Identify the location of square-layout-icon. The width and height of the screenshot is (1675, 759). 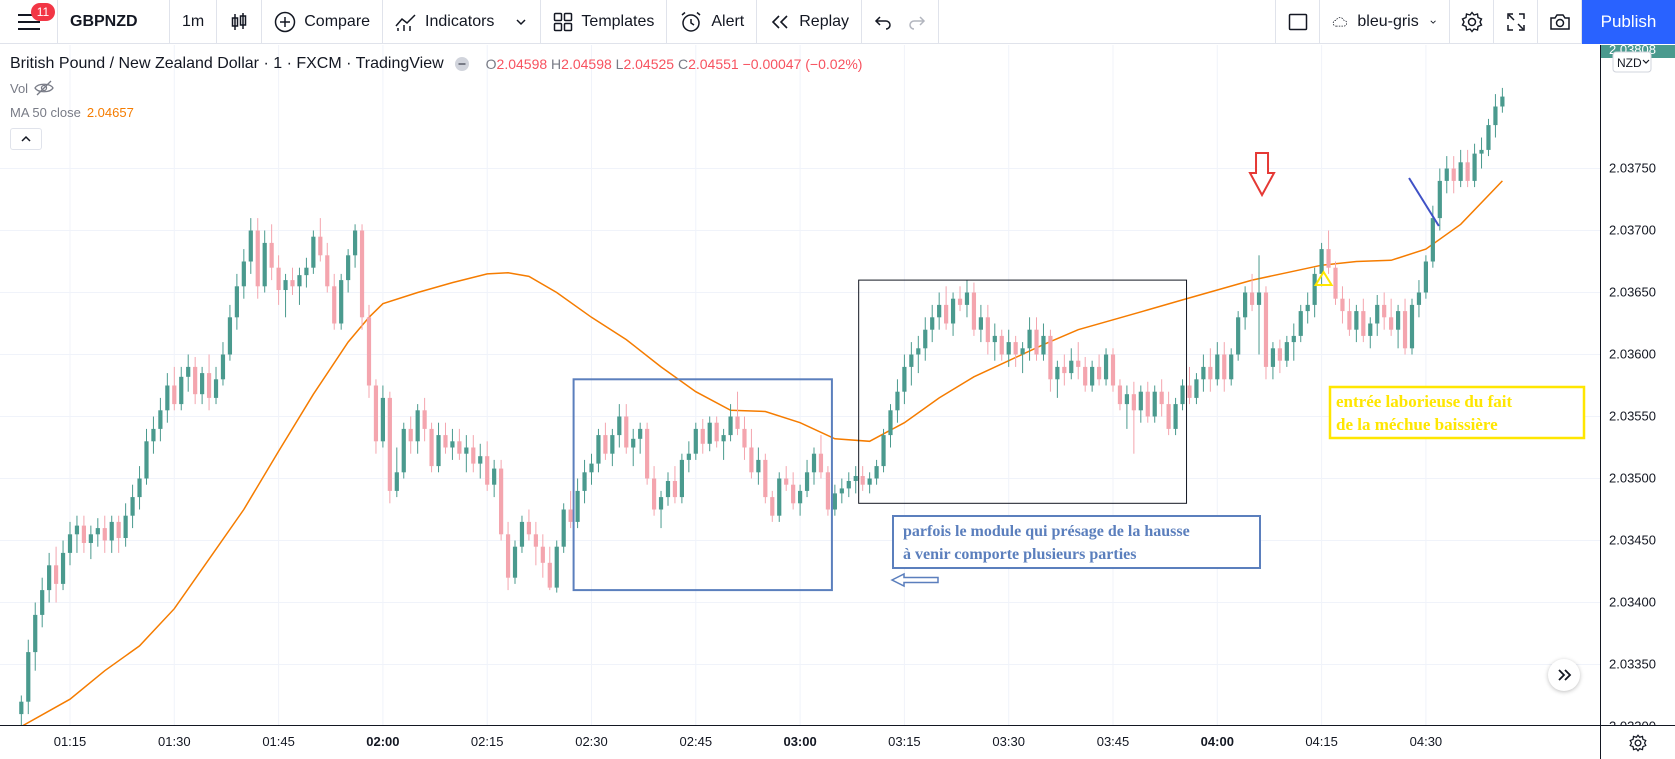
(1297, 22).